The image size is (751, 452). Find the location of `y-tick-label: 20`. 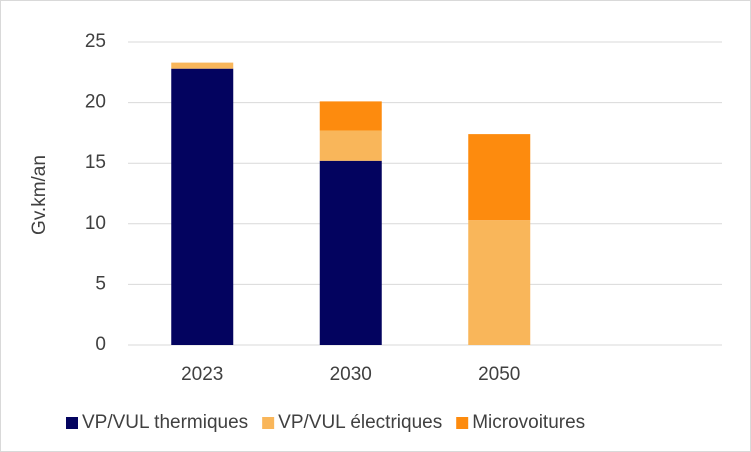

y-tick-label: 20 is located at coordinates (95, 102).